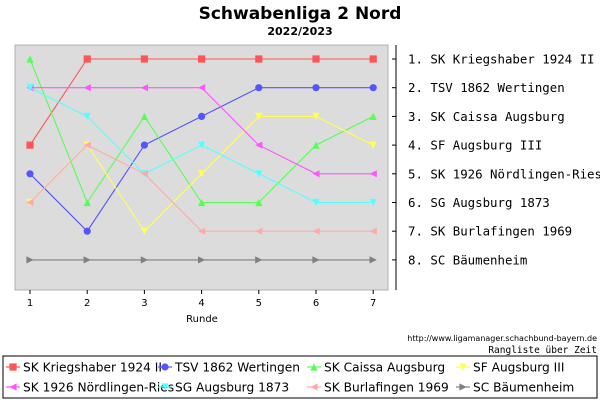 The image size is (600, 400). I want to click on rank-label: 3. SK Caissa Augsburg, so click(486, 116).